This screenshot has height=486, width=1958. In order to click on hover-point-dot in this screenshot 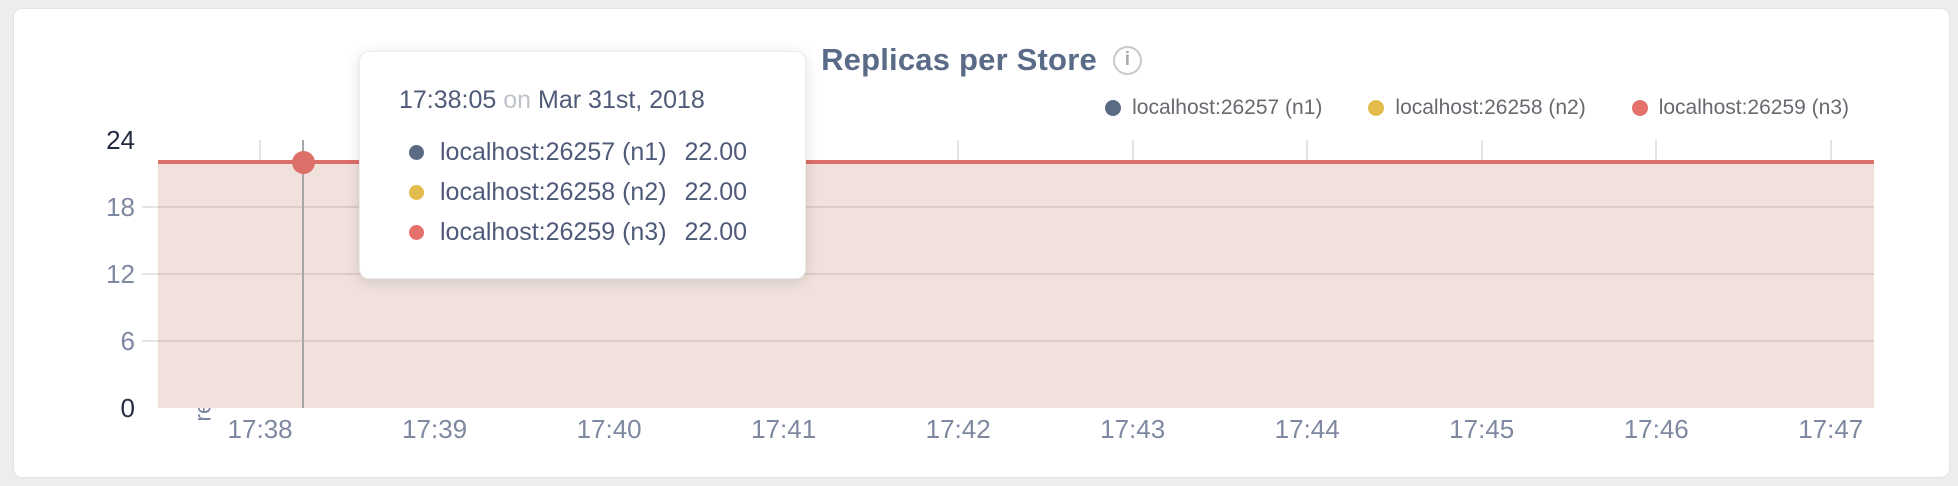, I will do `click(303, 163)`.